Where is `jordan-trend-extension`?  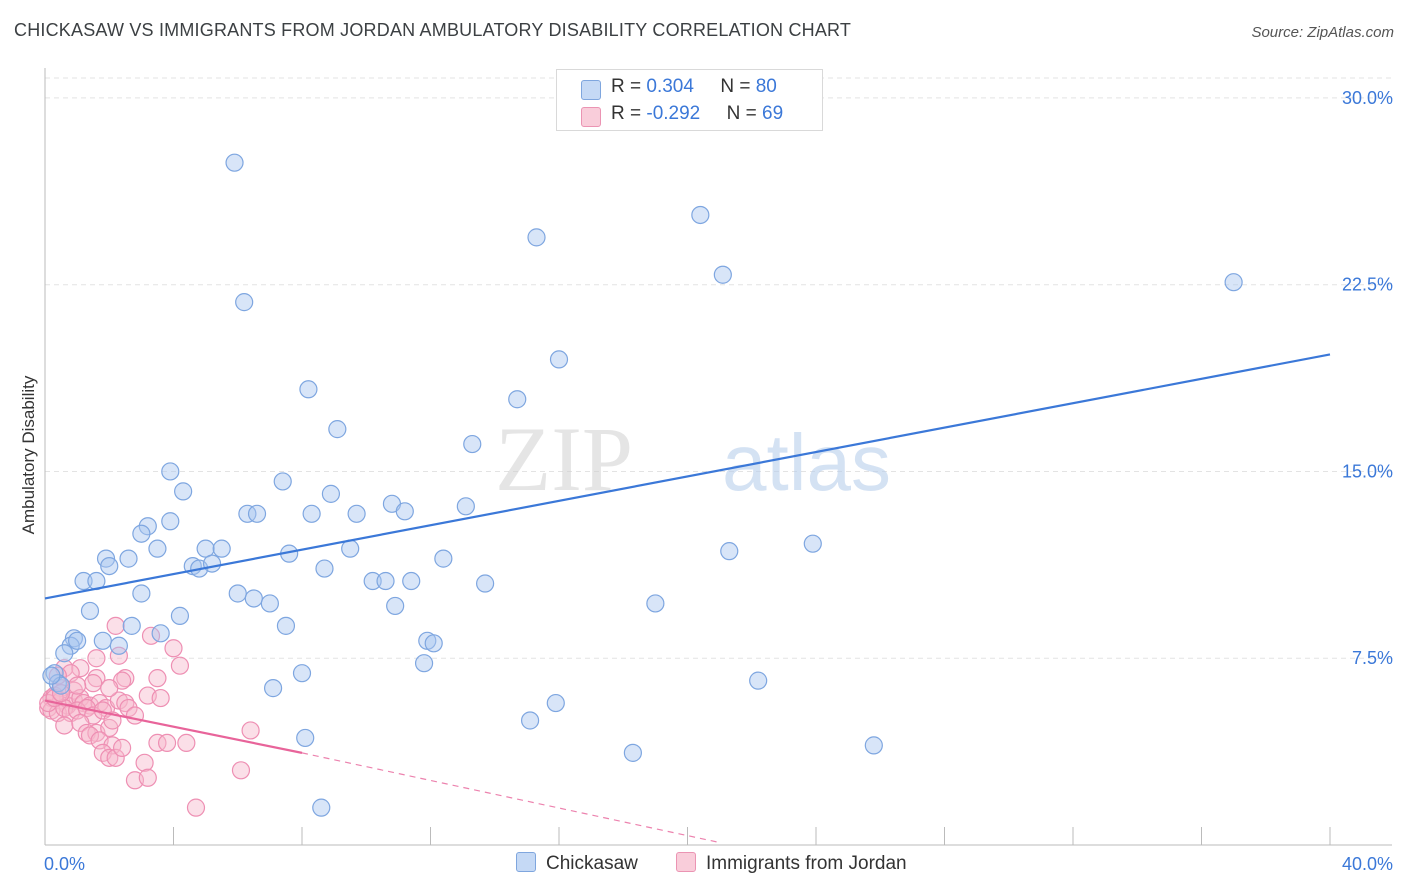
jordan-trend-extension is located at coordinates (510, 798).